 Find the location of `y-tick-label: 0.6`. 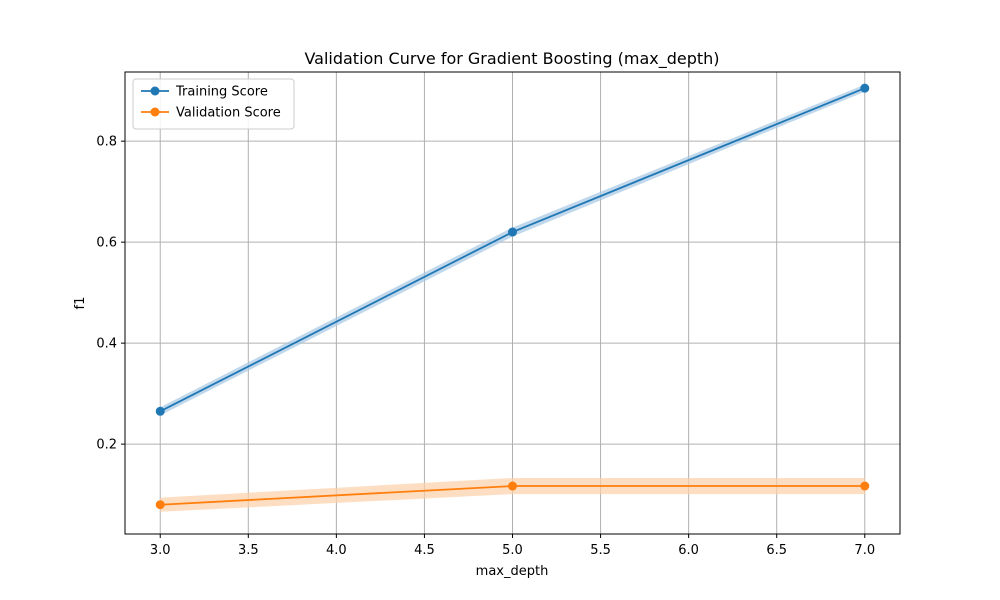

y-tick-label: 0.6 is located at coordinates (106, 243).